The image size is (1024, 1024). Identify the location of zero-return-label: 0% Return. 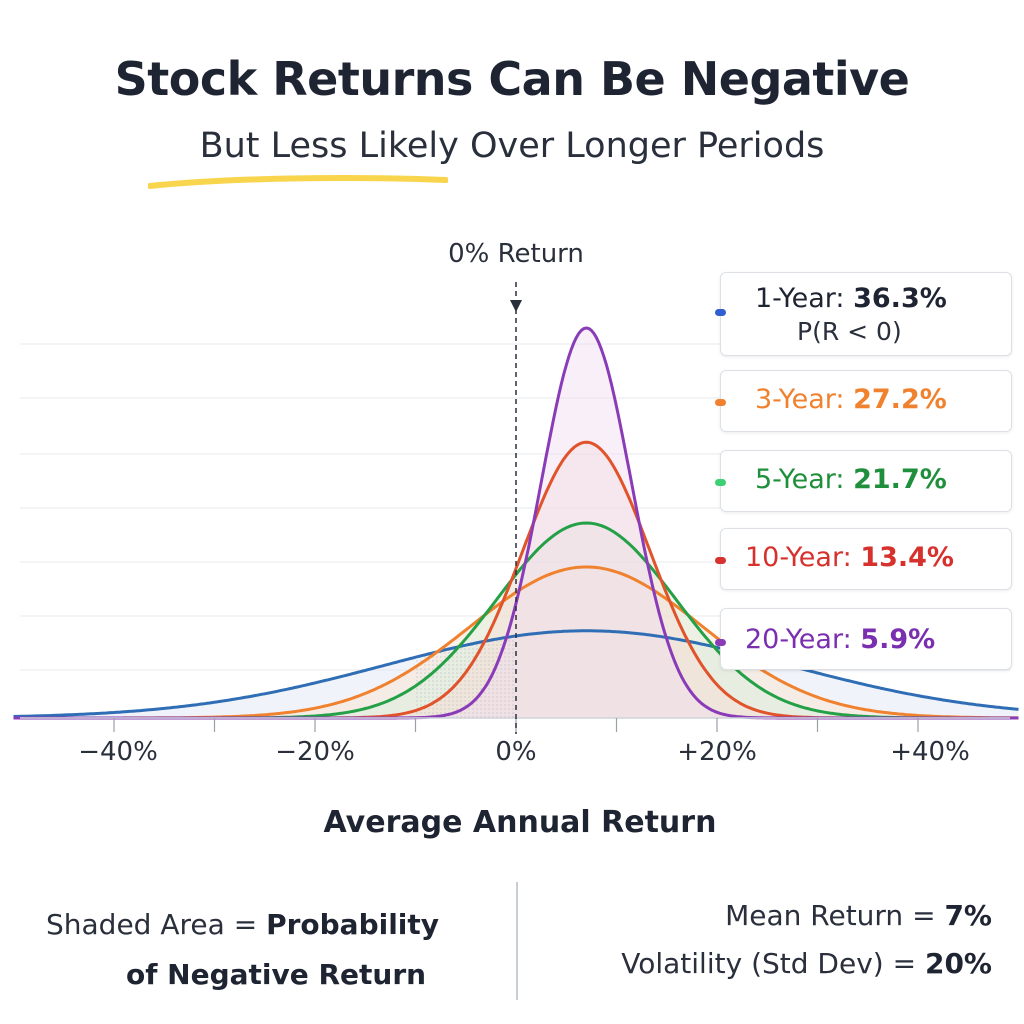
(516, 254).